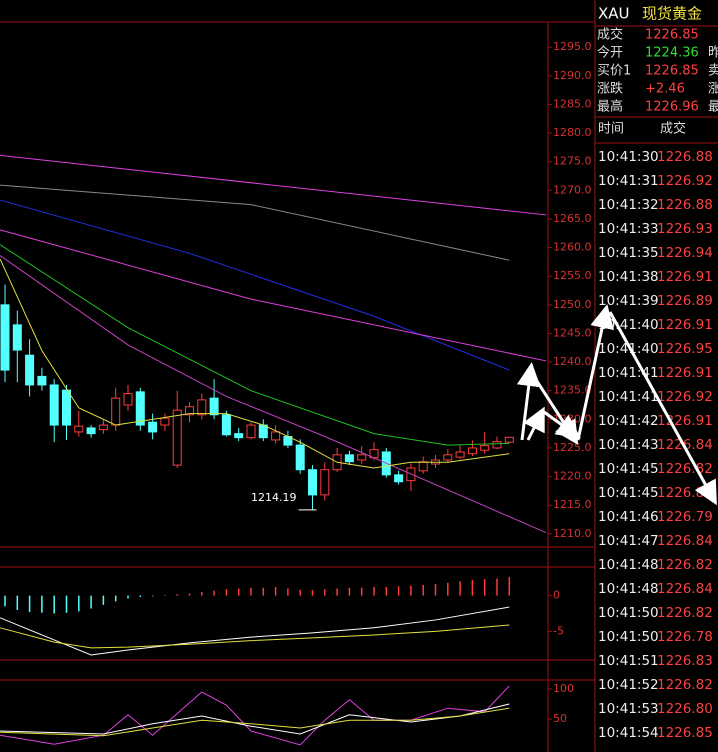 The height and width of the screenshot is (752, 718). Describe the element at coordinates (628, 421) in the screenshot. I see `trade-time: 10:41:42` at that location.